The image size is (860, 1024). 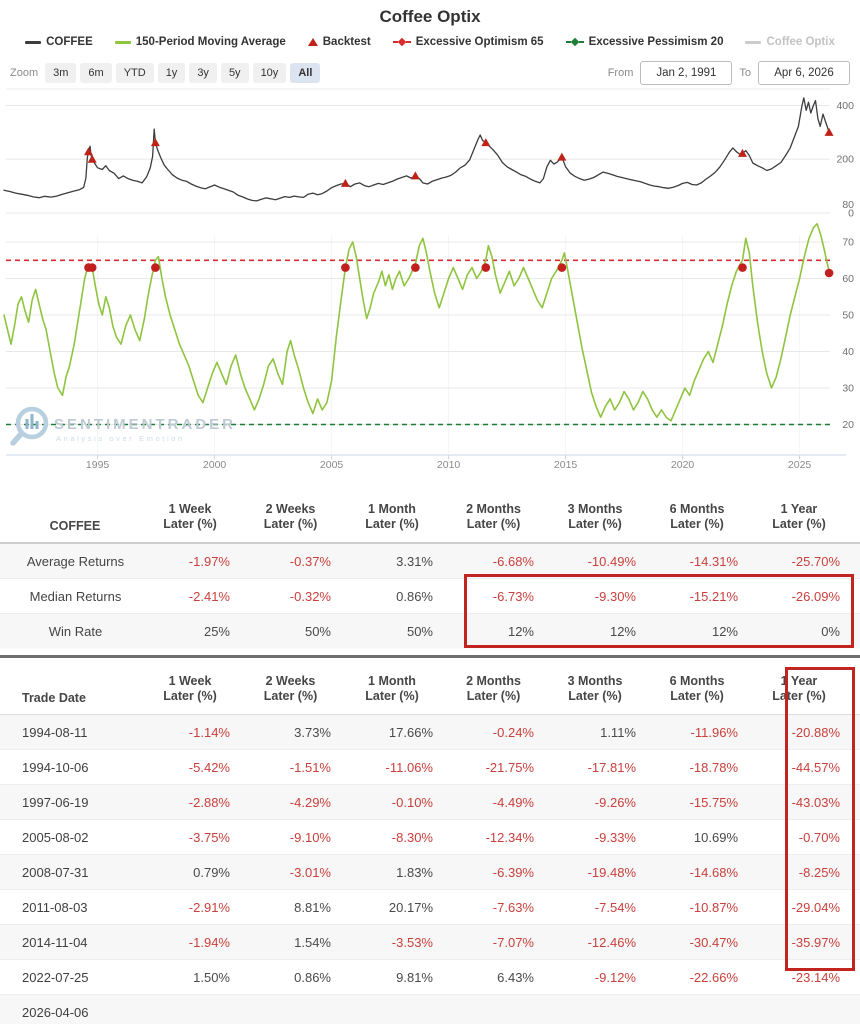 What do you see at coordinates (845, 106) in the screenshot?
I see `price-axis-label: 400` at bounding box center [845, 106].